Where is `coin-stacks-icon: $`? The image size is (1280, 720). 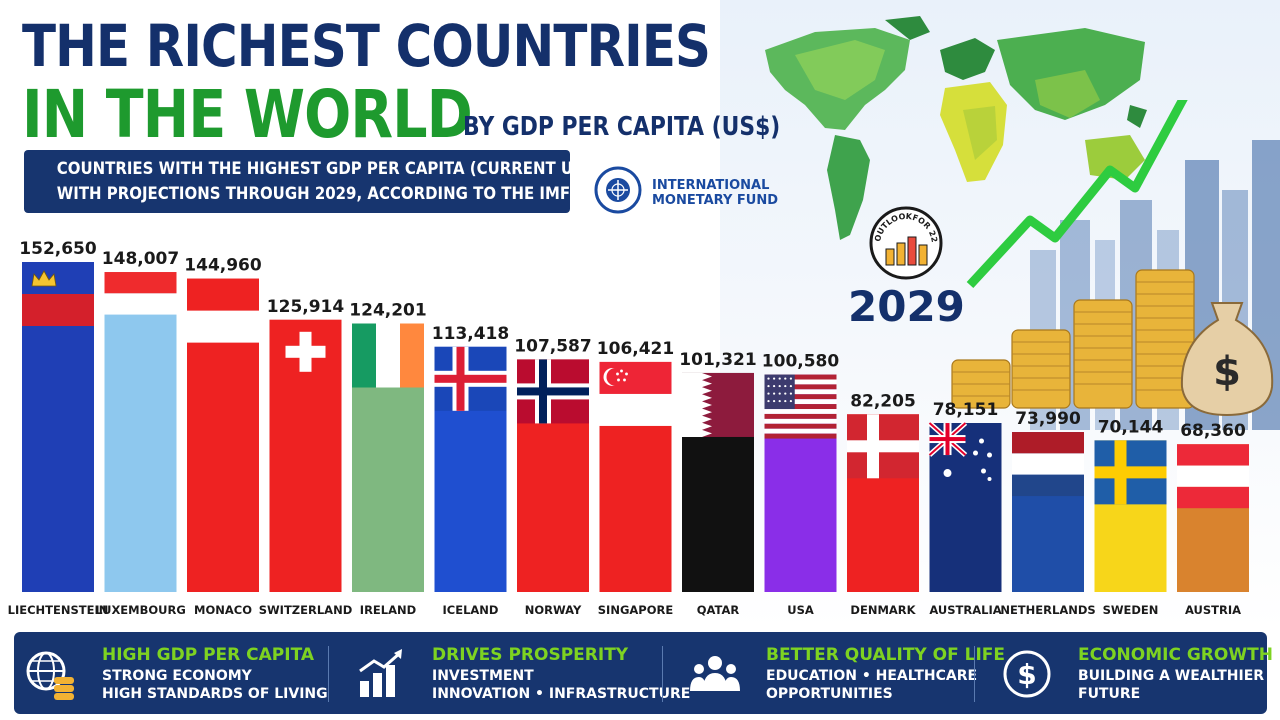
coin-stacks-icon: $ is located at coordinates (1112, 343).